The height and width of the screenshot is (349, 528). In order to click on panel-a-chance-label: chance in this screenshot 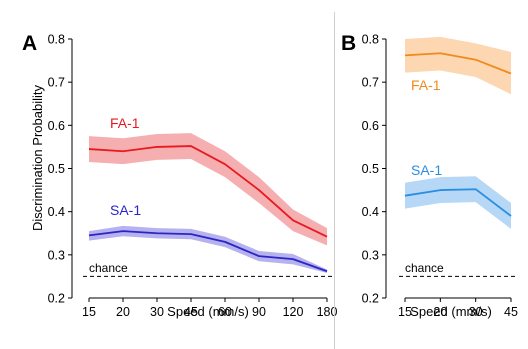, I will do `click(108, 268)`.